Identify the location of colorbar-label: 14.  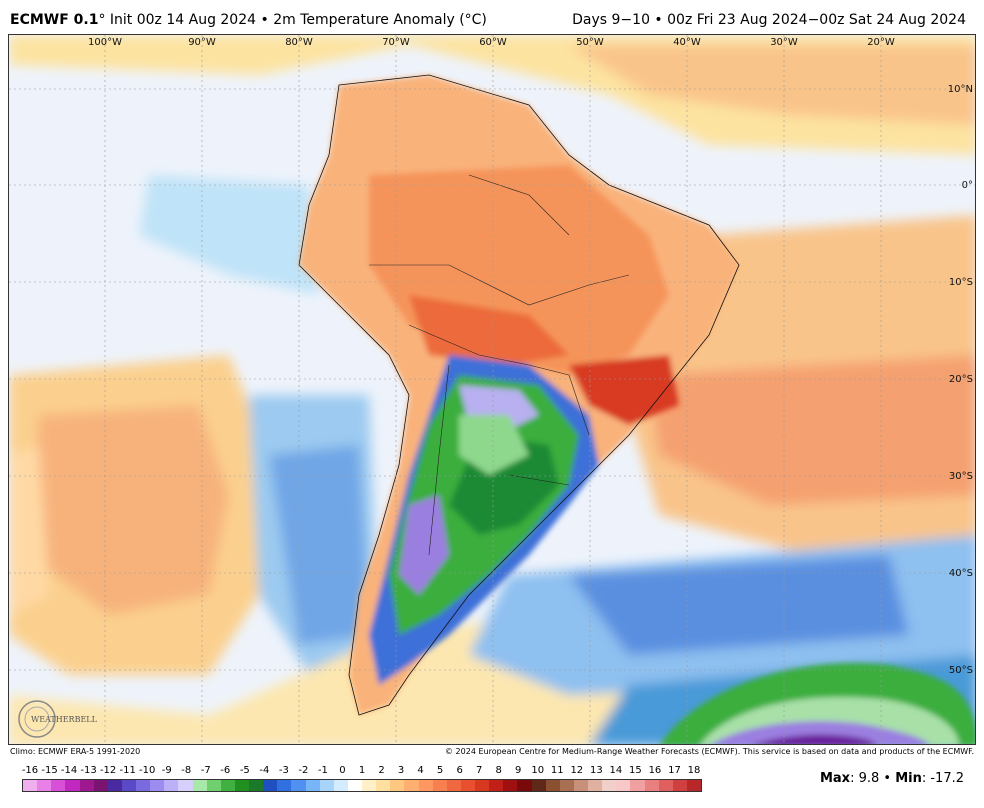
(616, 770).